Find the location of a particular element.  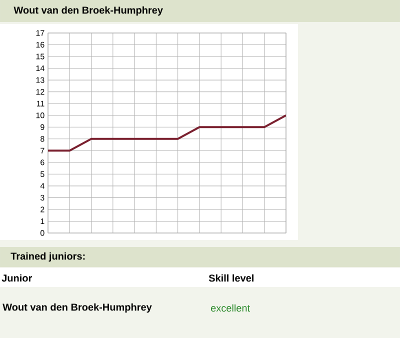

text: Junior is located at coordinates (17, 278).